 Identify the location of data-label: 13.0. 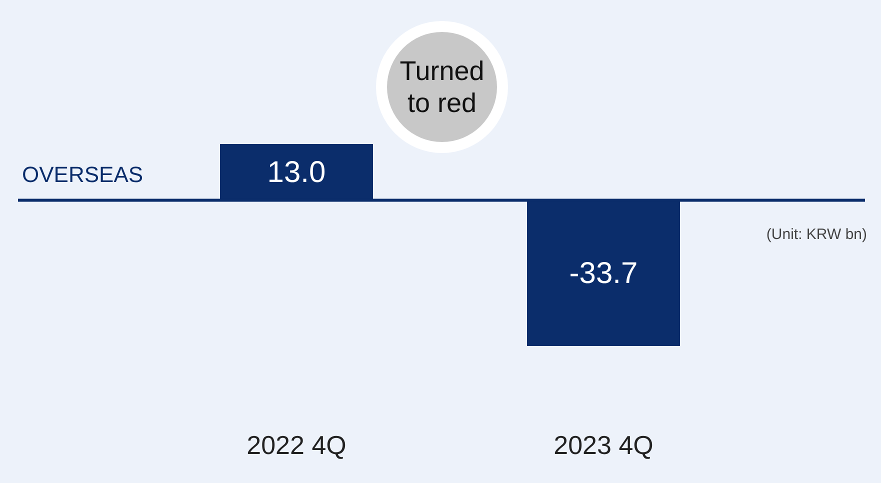
(296, 173).